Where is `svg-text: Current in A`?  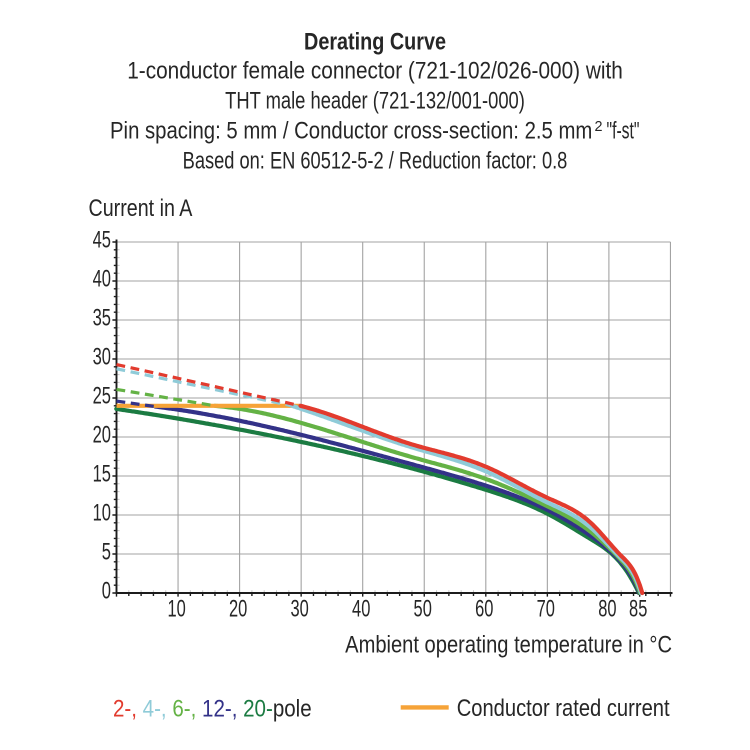 svg-text: Current in A is located at coordinates (141, 207).